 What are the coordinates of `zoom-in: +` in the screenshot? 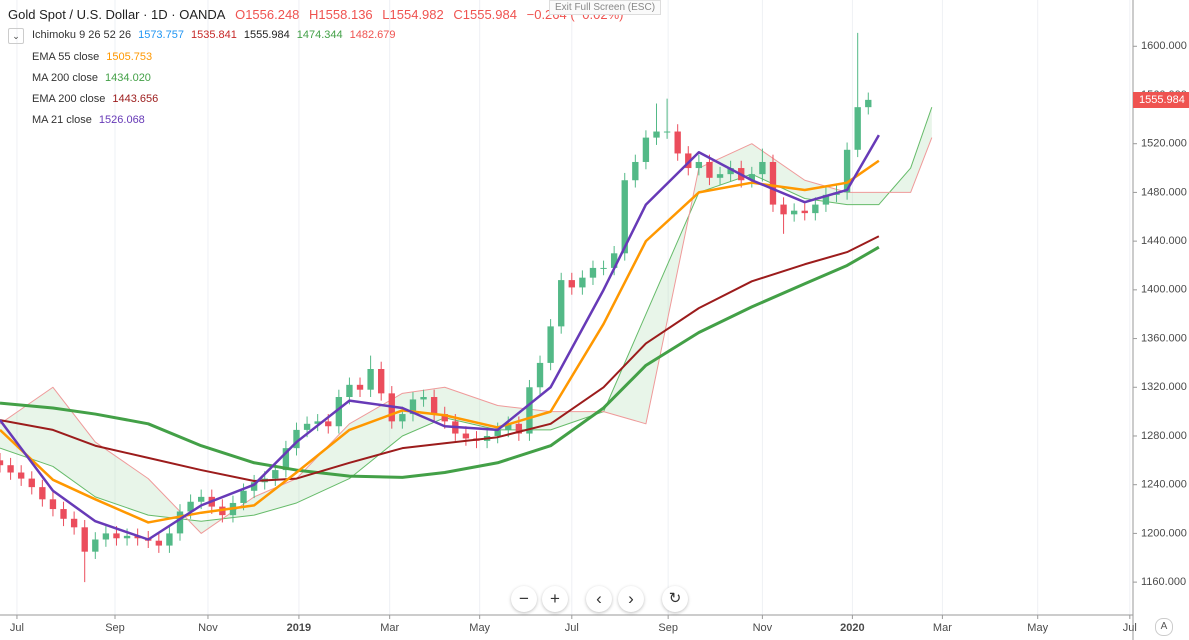 It's located at (555, 599).